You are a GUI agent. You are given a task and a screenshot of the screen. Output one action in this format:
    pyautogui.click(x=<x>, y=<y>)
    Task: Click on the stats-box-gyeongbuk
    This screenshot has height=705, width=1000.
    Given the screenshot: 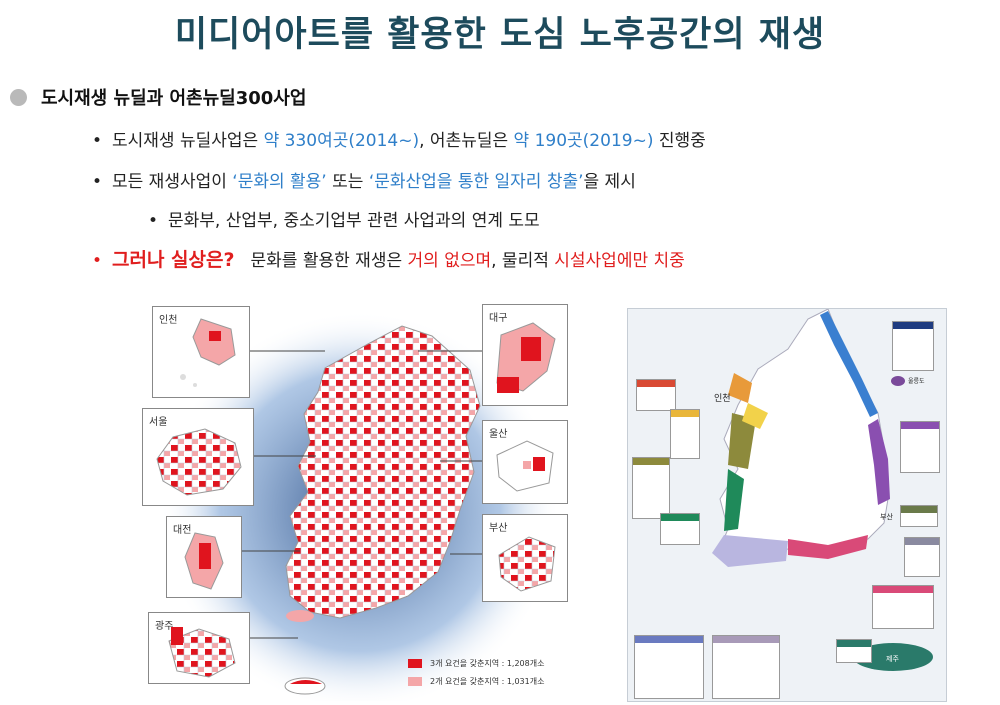 What is the action you would take?
    pyautogui.click(x=920, y=447)
    